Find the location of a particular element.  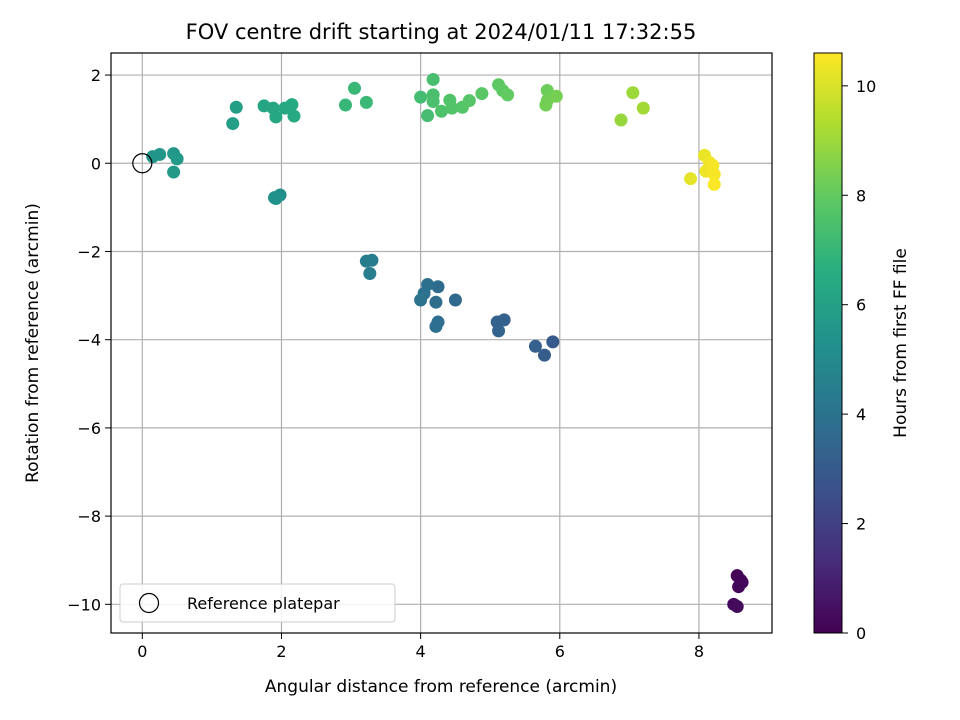

x-axis-ticks: 0 2 4 6 8 is located at coordinates (420, 647).